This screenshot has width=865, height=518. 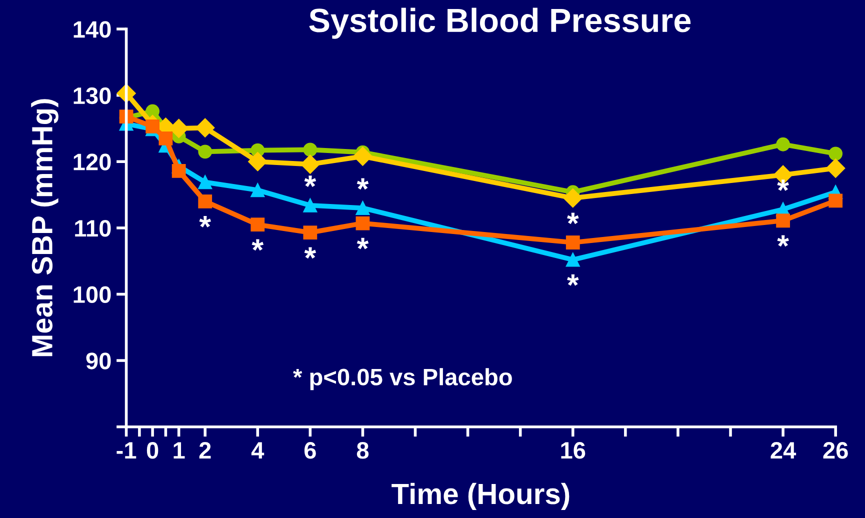 I want to click on x-tick-label: 0, so click(x=152, y=450).